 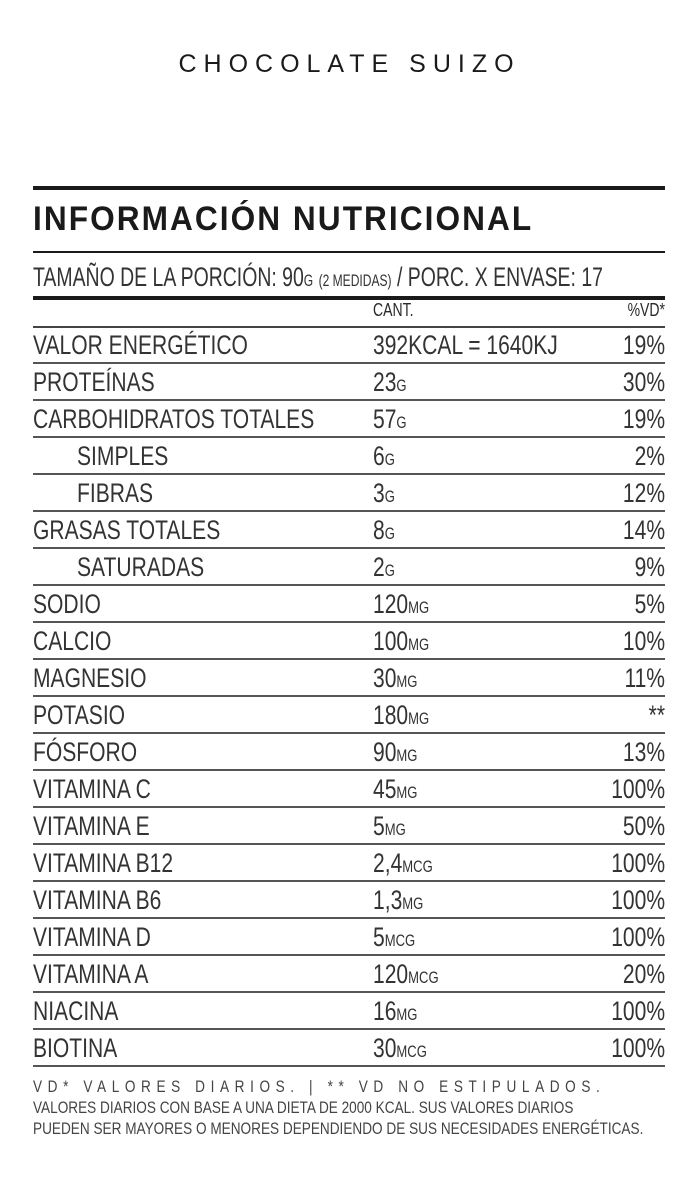 I want to click on nutrient-value: 23, so click(x=385, y=382).